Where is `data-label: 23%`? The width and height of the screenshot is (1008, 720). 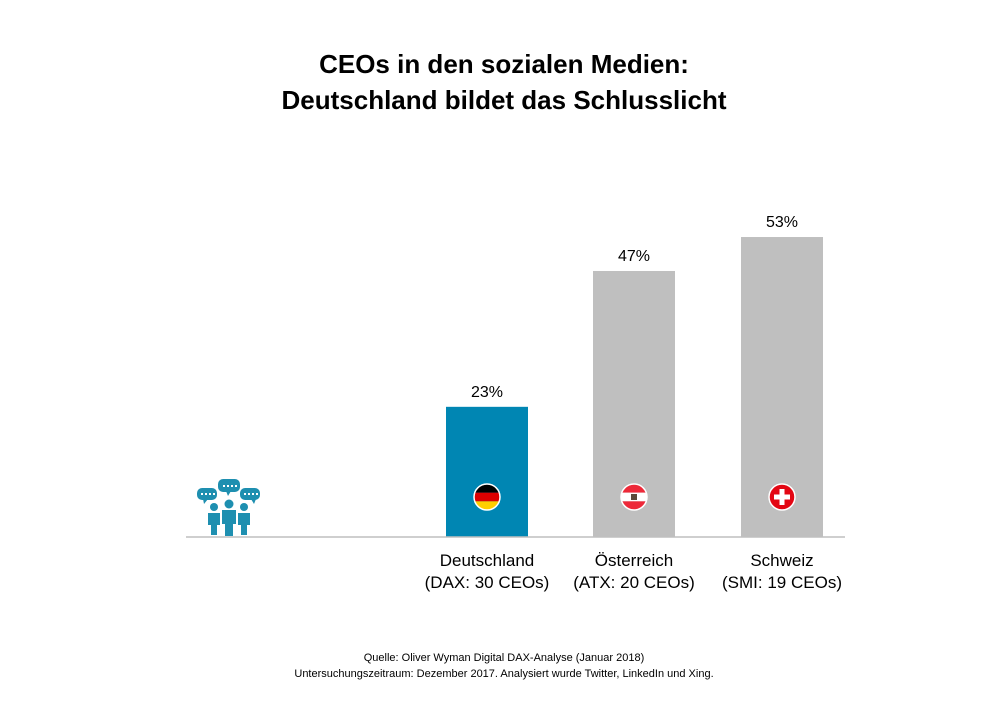
data-label: 23% is located at coordinates (487, 392).